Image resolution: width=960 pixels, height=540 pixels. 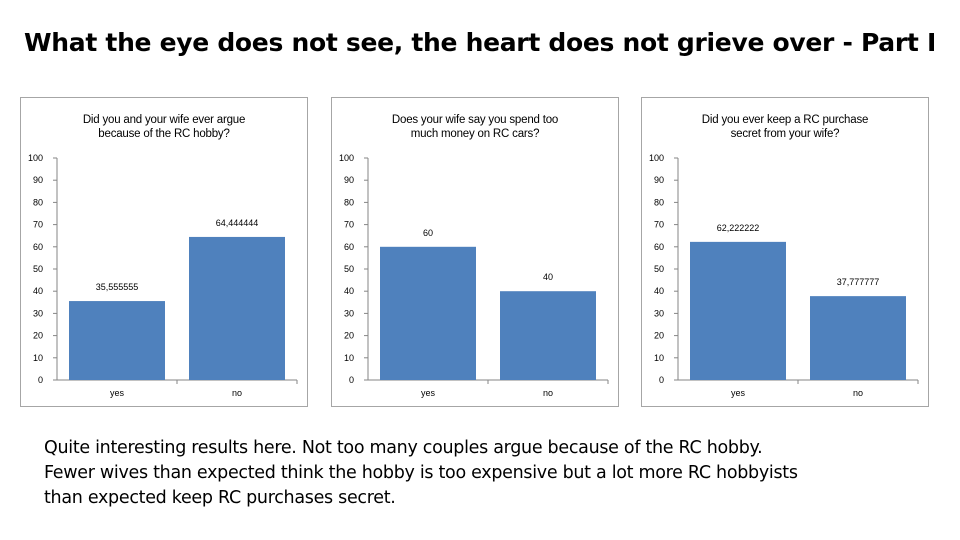 What do you see at coordinates (164, 134) in the screenshot?
I see `chart-title-line: because of the RC hobby?` at bounding box center [164, 134].